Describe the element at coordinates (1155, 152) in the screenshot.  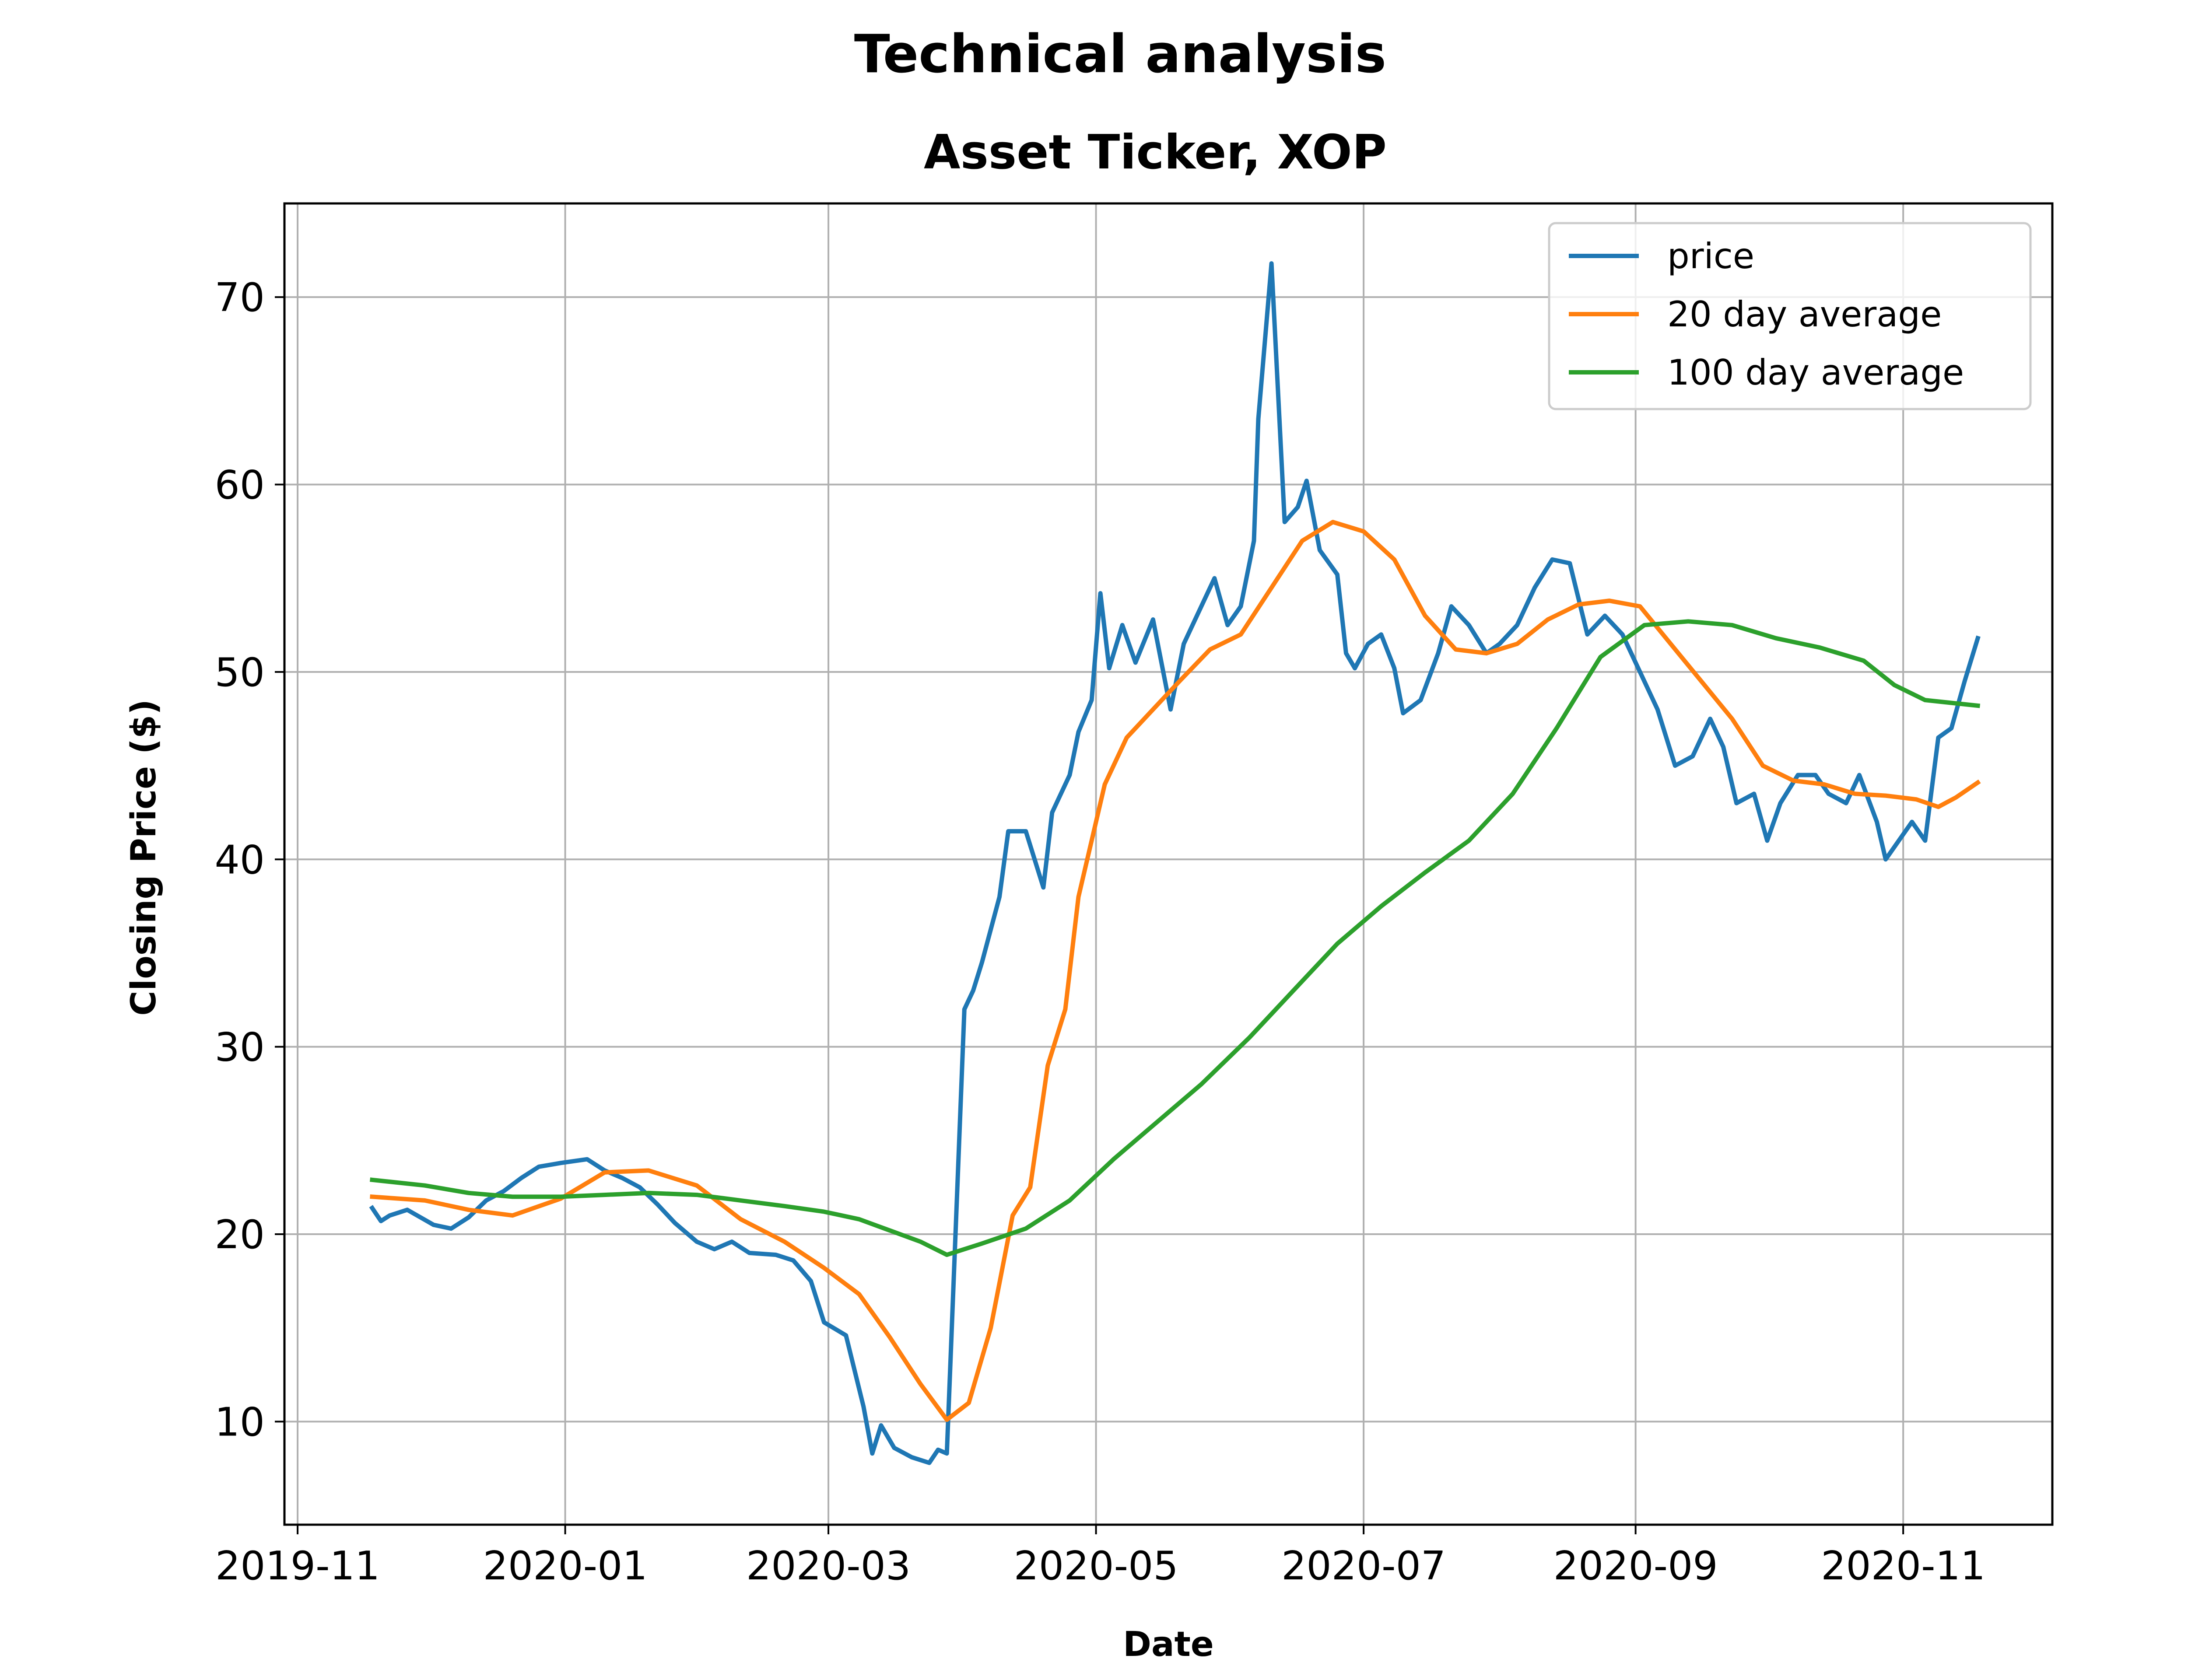
I see `chart-subtitle: Asset Ticker, XOP` at that location.